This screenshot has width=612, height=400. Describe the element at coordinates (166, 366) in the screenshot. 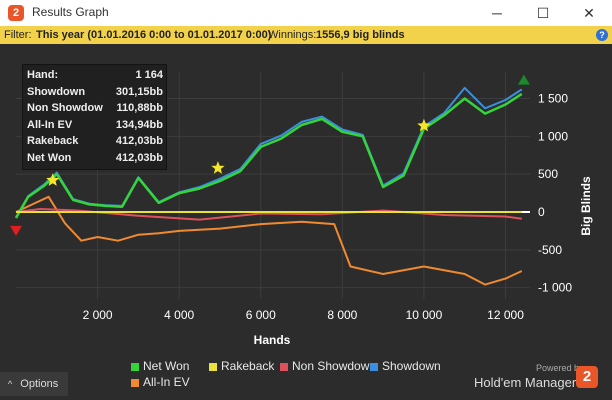

I see `legend-label: Net Won` at that location.